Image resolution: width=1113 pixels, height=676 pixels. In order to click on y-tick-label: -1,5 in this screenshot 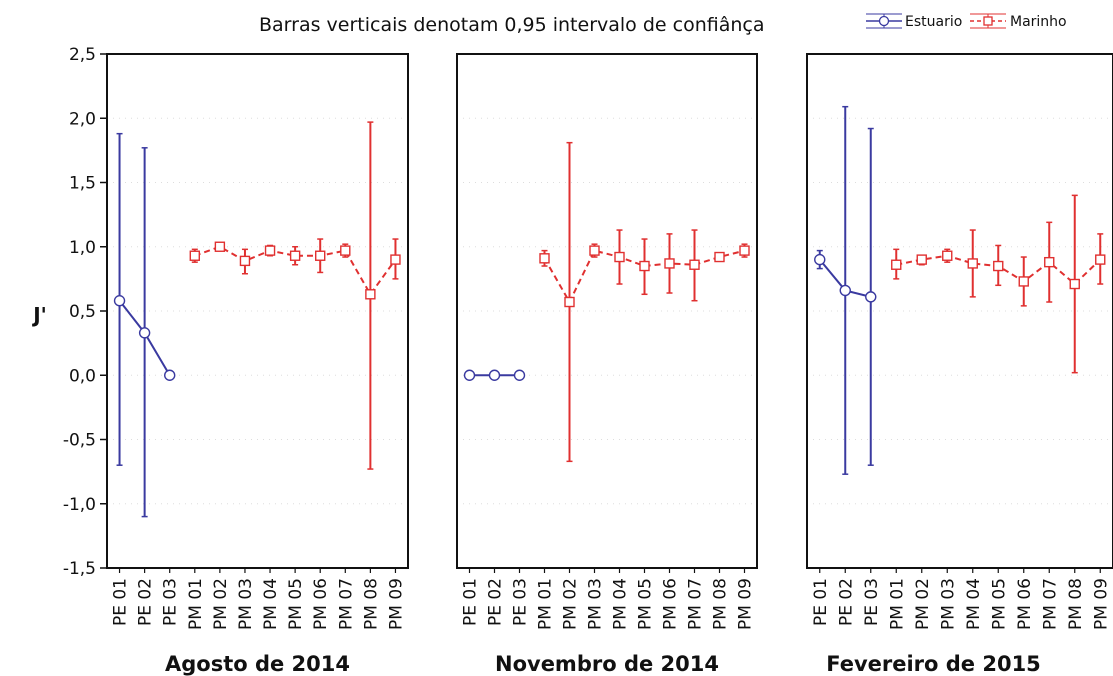, I will do `click(79, 569)`.